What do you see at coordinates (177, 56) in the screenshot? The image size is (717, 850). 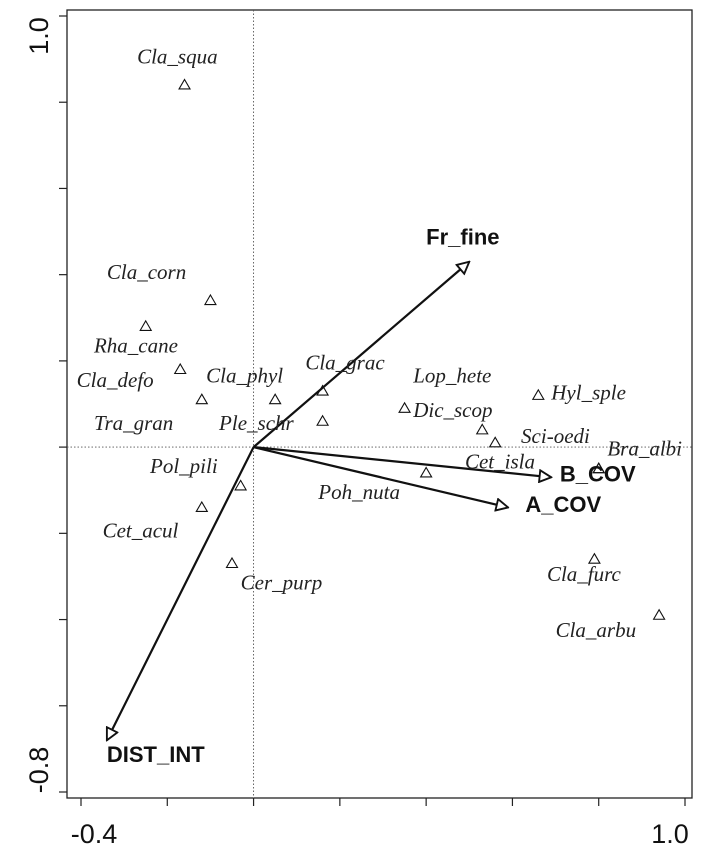 I see `species-label-cla-squa: Cla_squa` at bounding box center [177, 56].